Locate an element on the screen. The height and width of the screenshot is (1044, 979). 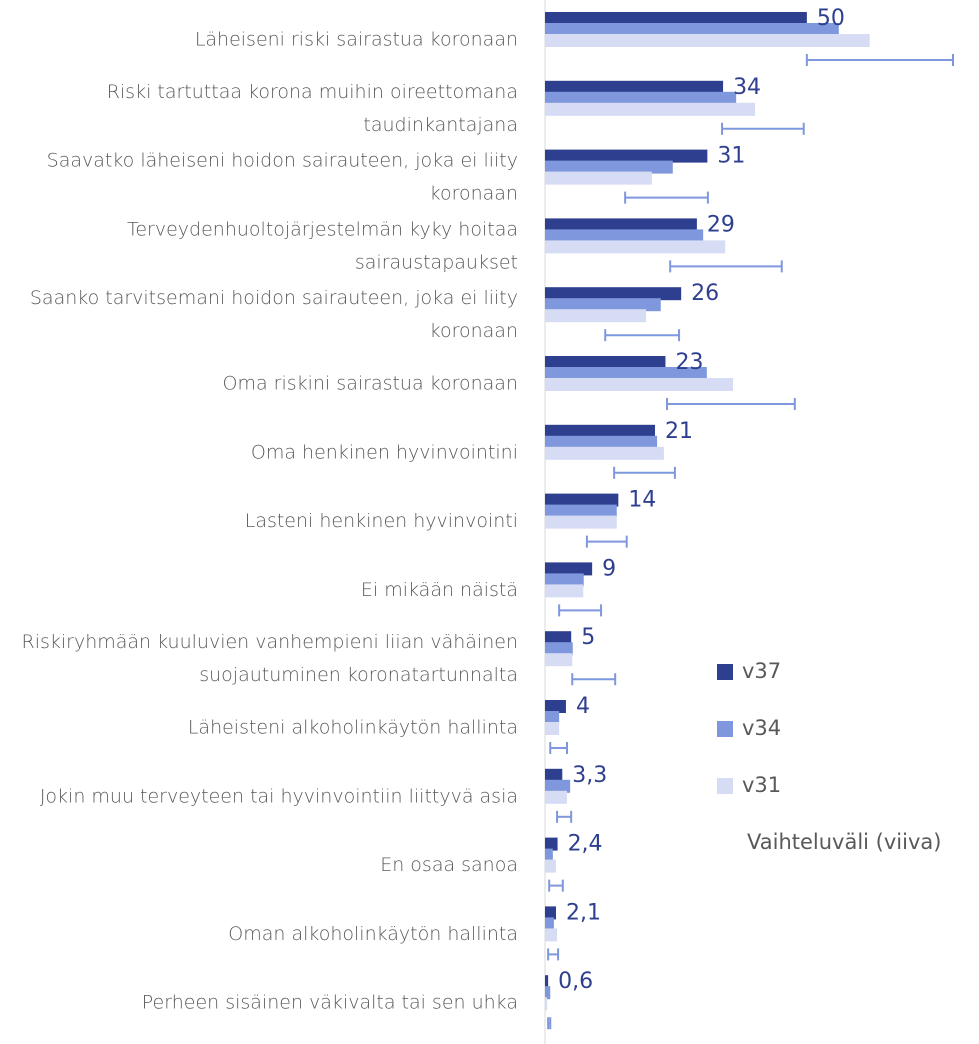
value-label: 23 is located at coordinates (689, 362).